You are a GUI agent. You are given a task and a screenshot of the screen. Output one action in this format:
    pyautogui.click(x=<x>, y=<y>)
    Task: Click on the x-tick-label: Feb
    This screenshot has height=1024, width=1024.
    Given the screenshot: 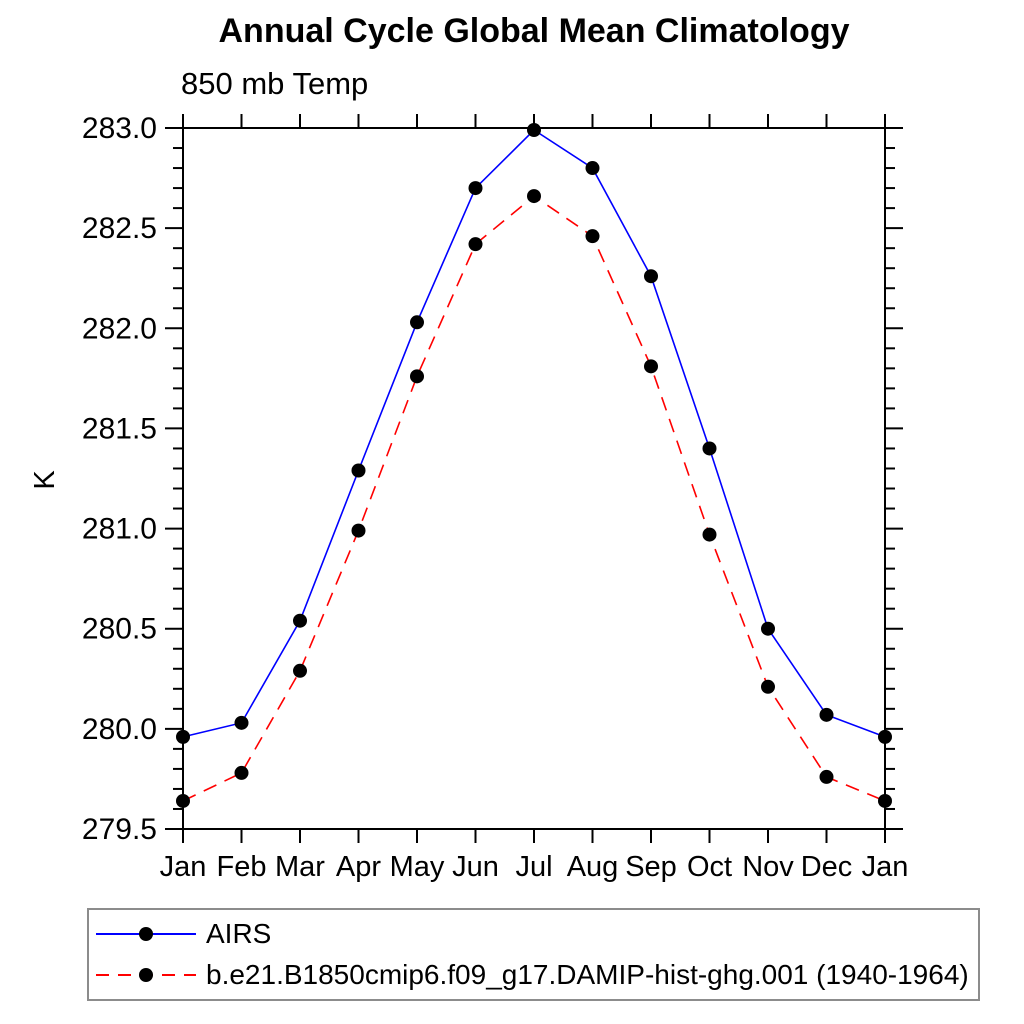 What is the action you would take?
    pyautogui.click(x=242, y=867)
    